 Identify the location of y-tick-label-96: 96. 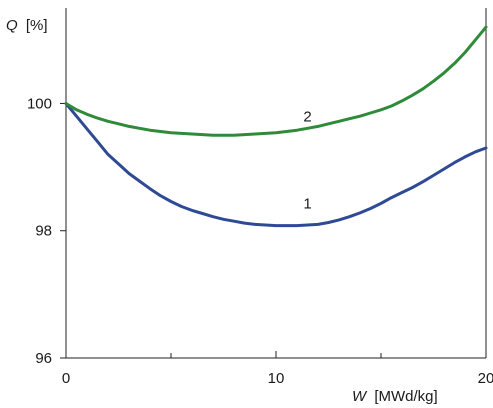
(43, 358).